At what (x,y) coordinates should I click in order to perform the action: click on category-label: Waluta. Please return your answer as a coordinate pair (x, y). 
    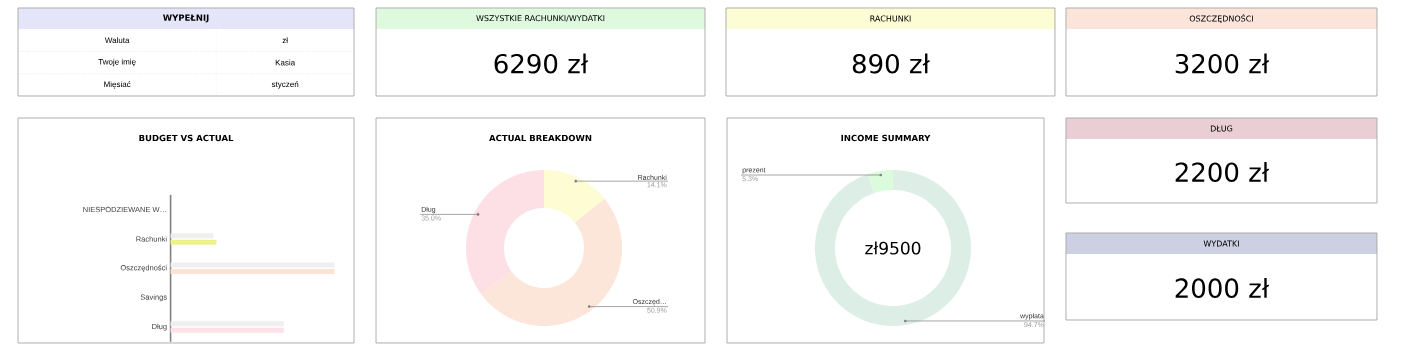
    Looking at the image, I should click on (117, 40).